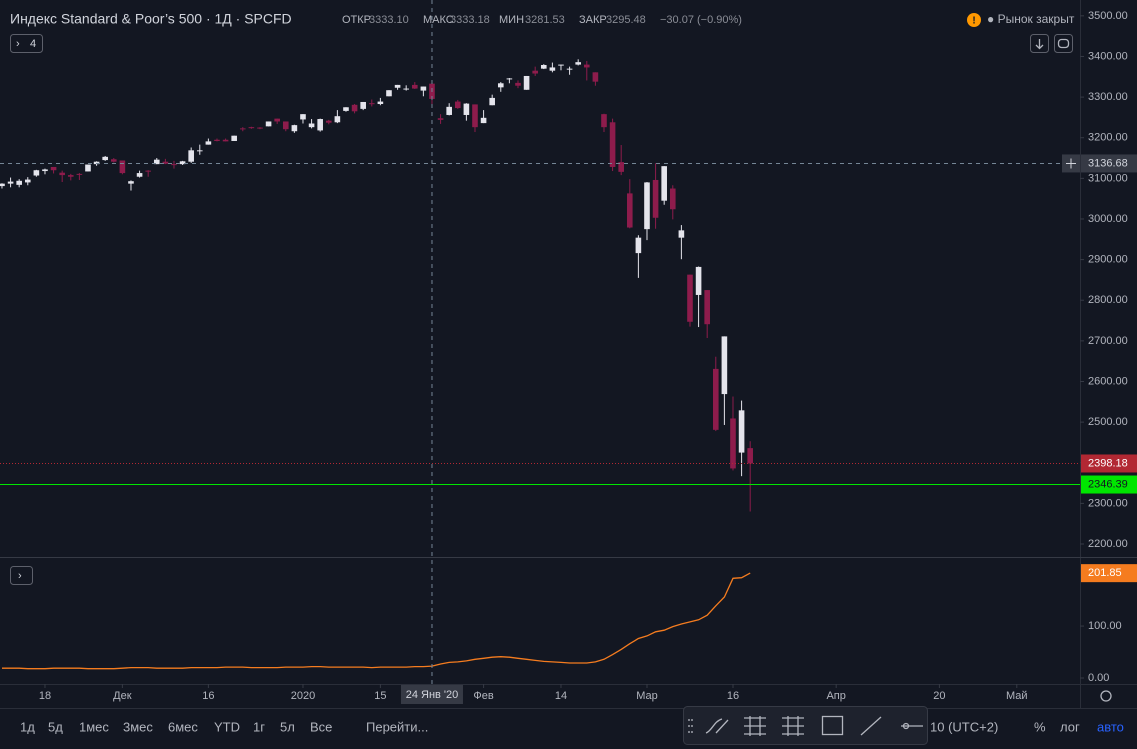  What do you see at coordinates (717, 726) in the screenshot?
I see `brush-tool` at bounding box center [717, 726].